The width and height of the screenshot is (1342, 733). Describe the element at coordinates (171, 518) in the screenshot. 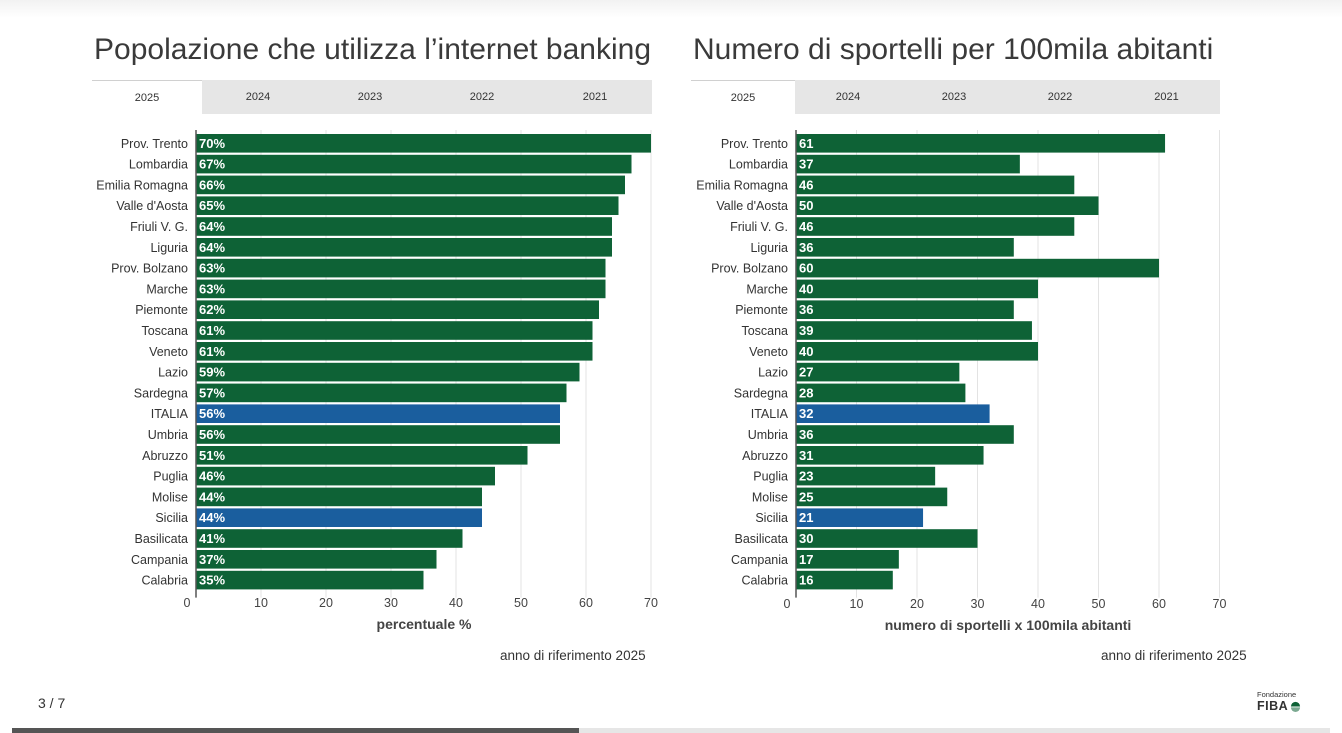

I see `category-label-18: Sicilia` at that location.